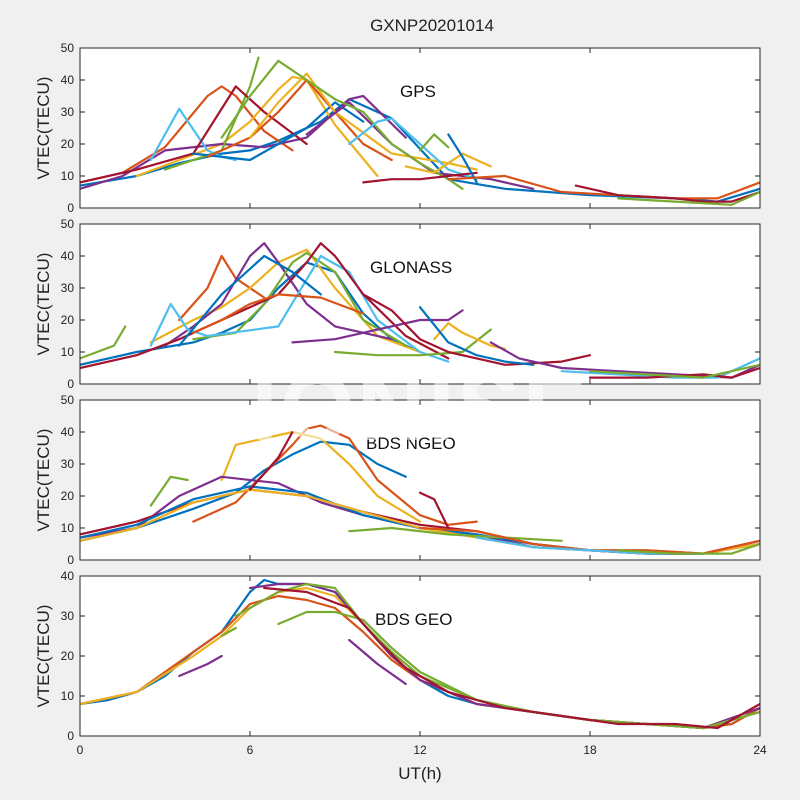  Describe the element at coordinates (420, 750) in the screenshot. I see `x-tick-label: 12` at that location.